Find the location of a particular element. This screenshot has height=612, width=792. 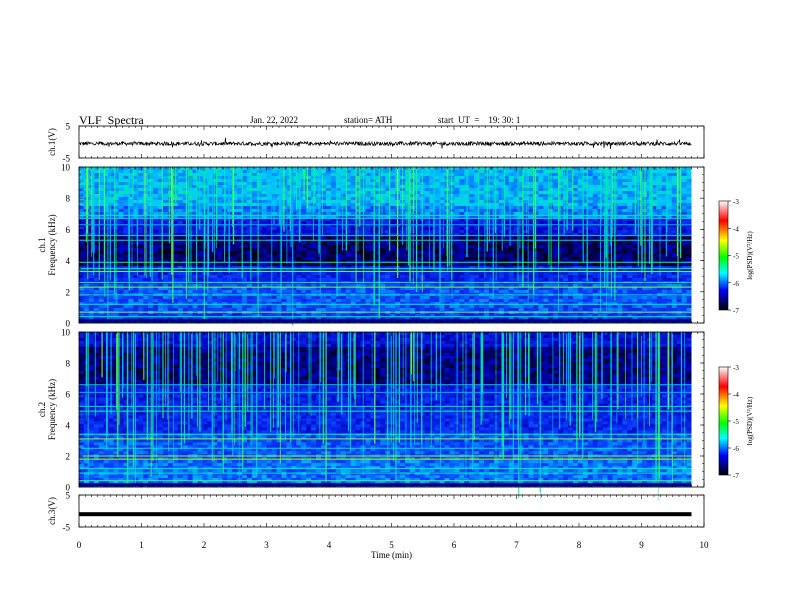

ch1-waveform-panel: 5-5ch.1(V) is located at coordinates (376, 143).